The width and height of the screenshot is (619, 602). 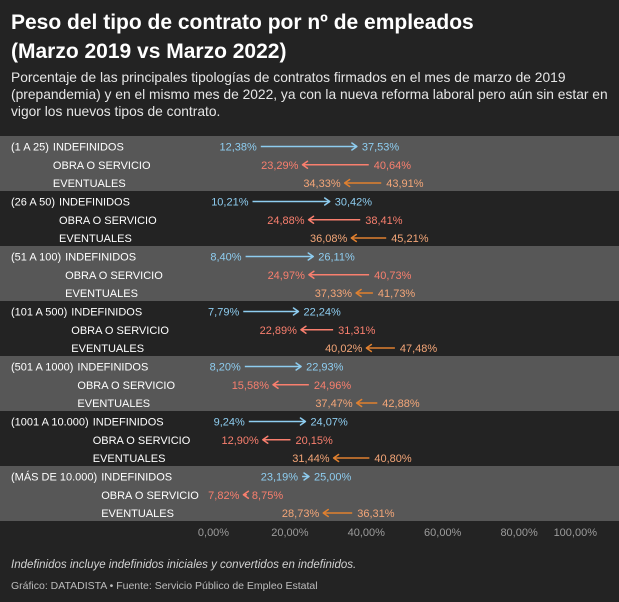 I want to click on value-label-2019: 8,75%, so click(x=267, y=496).